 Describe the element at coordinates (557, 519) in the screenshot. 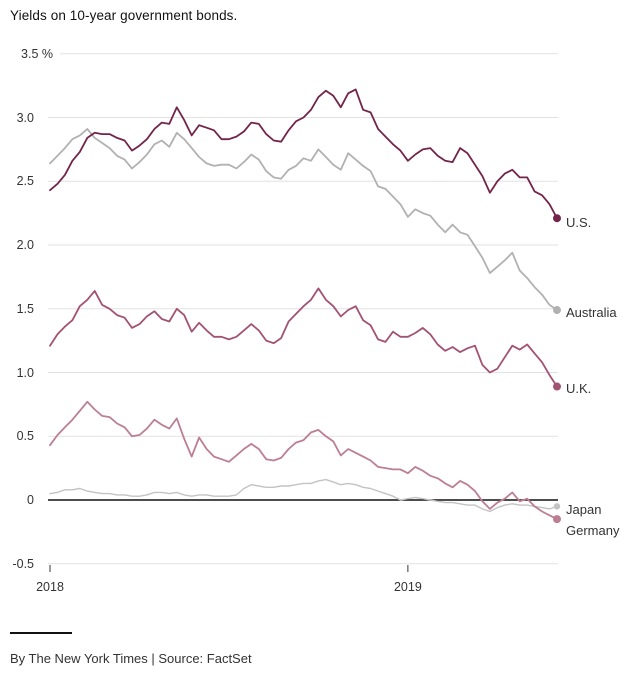

I see `series-end-dot-germany` at that location.